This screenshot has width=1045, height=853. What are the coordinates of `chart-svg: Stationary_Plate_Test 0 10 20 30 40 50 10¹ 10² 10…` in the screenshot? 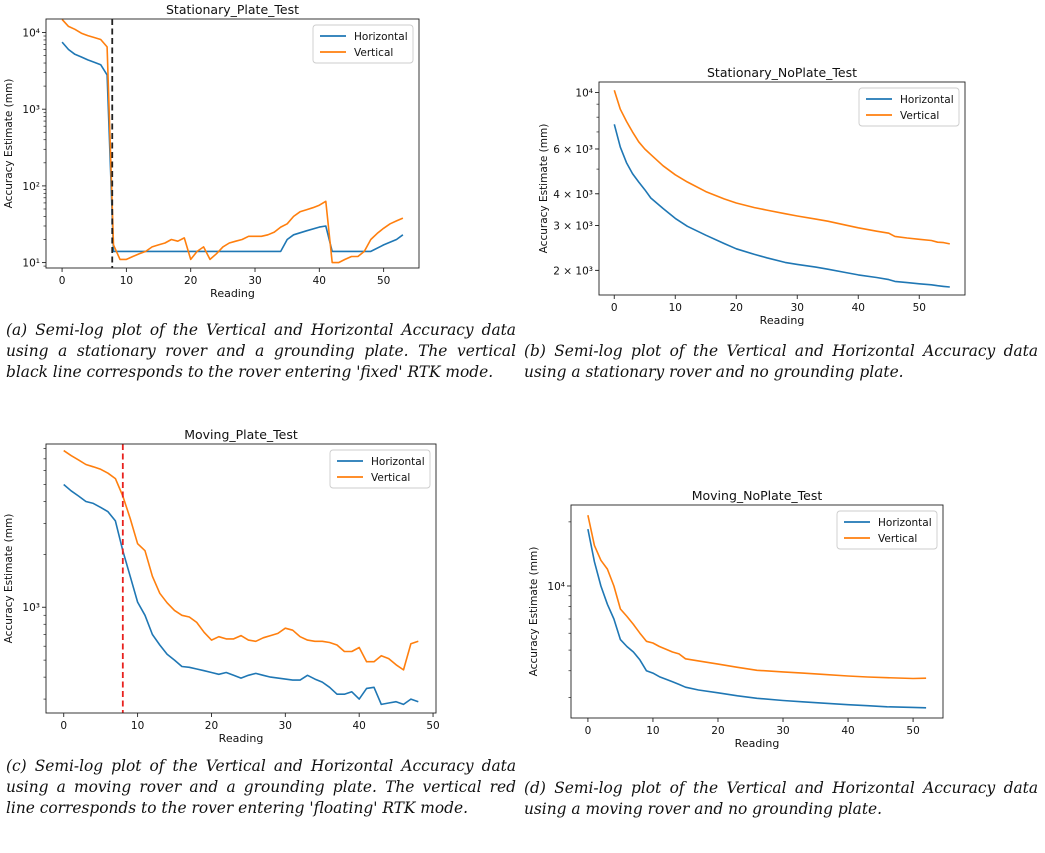 It's located at (211, 151).